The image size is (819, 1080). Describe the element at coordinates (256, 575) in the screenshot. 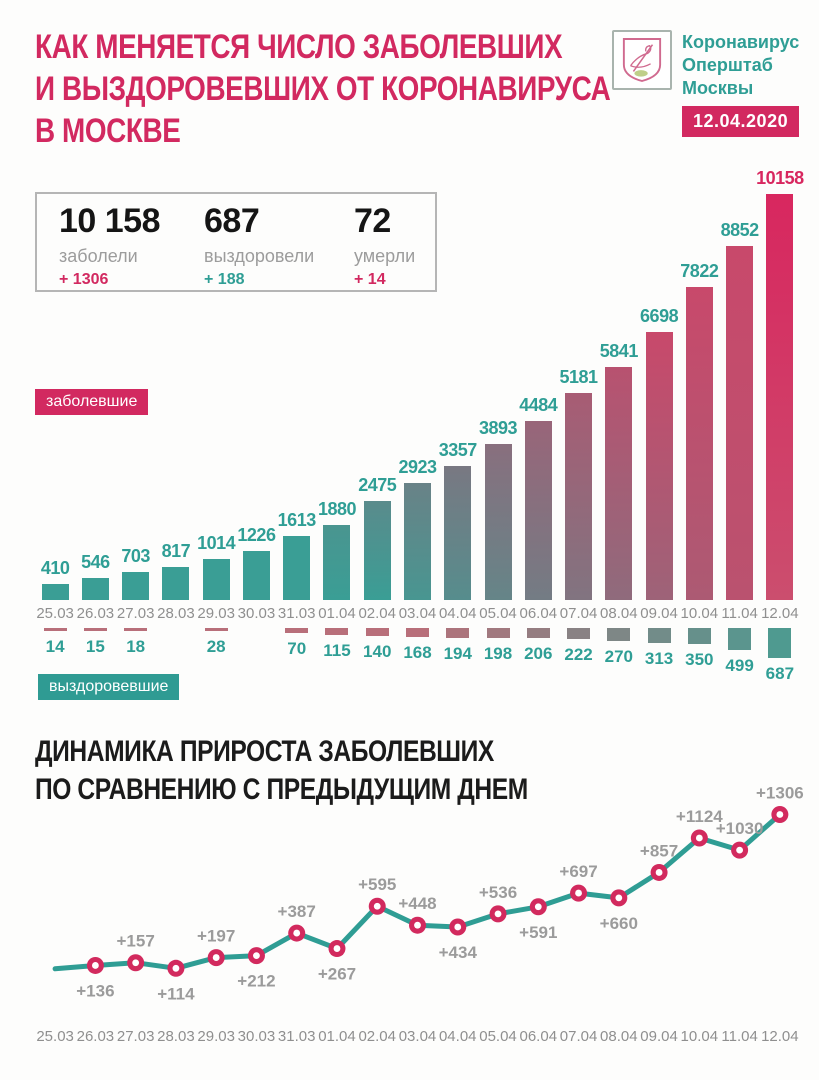

I see `infected-bar-30.03` at that location.